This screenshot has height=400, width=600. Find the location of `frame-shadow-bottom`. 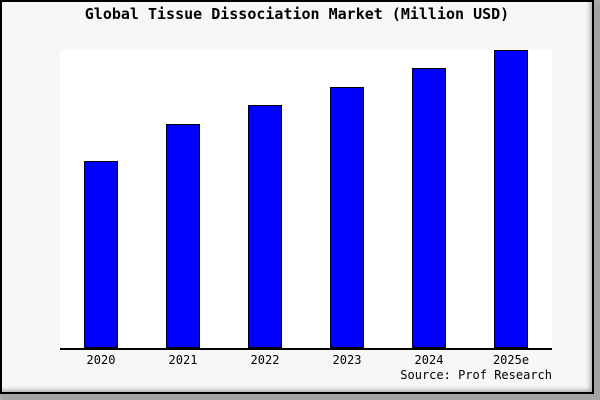

frame-shadow-bottom is located at coordinates (301, 397).